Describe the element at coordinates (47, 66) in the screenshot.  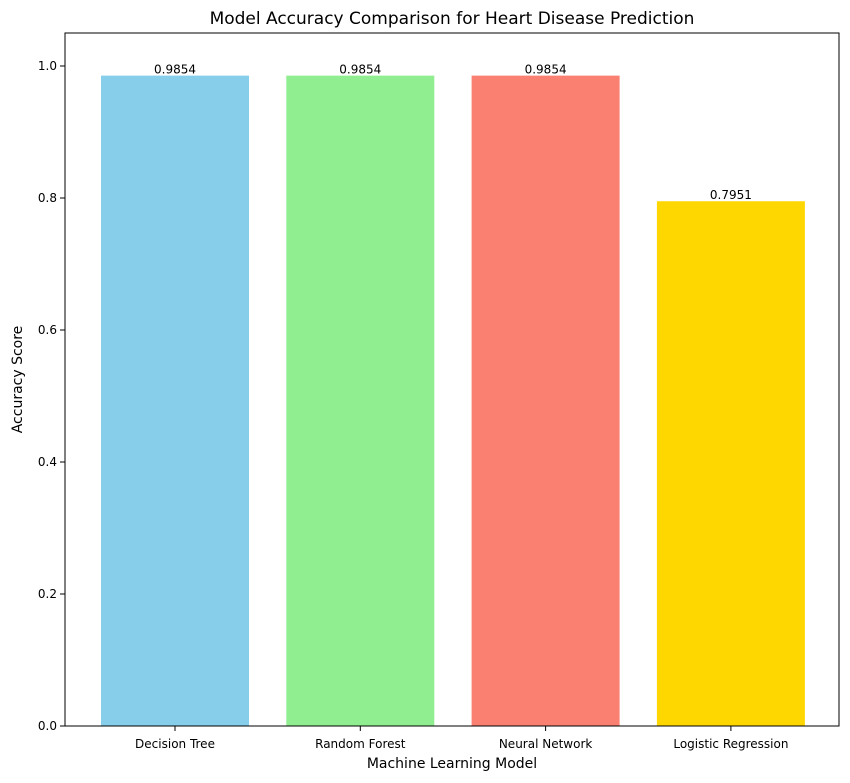
I see `y-tick-label: 1.0` at that location.